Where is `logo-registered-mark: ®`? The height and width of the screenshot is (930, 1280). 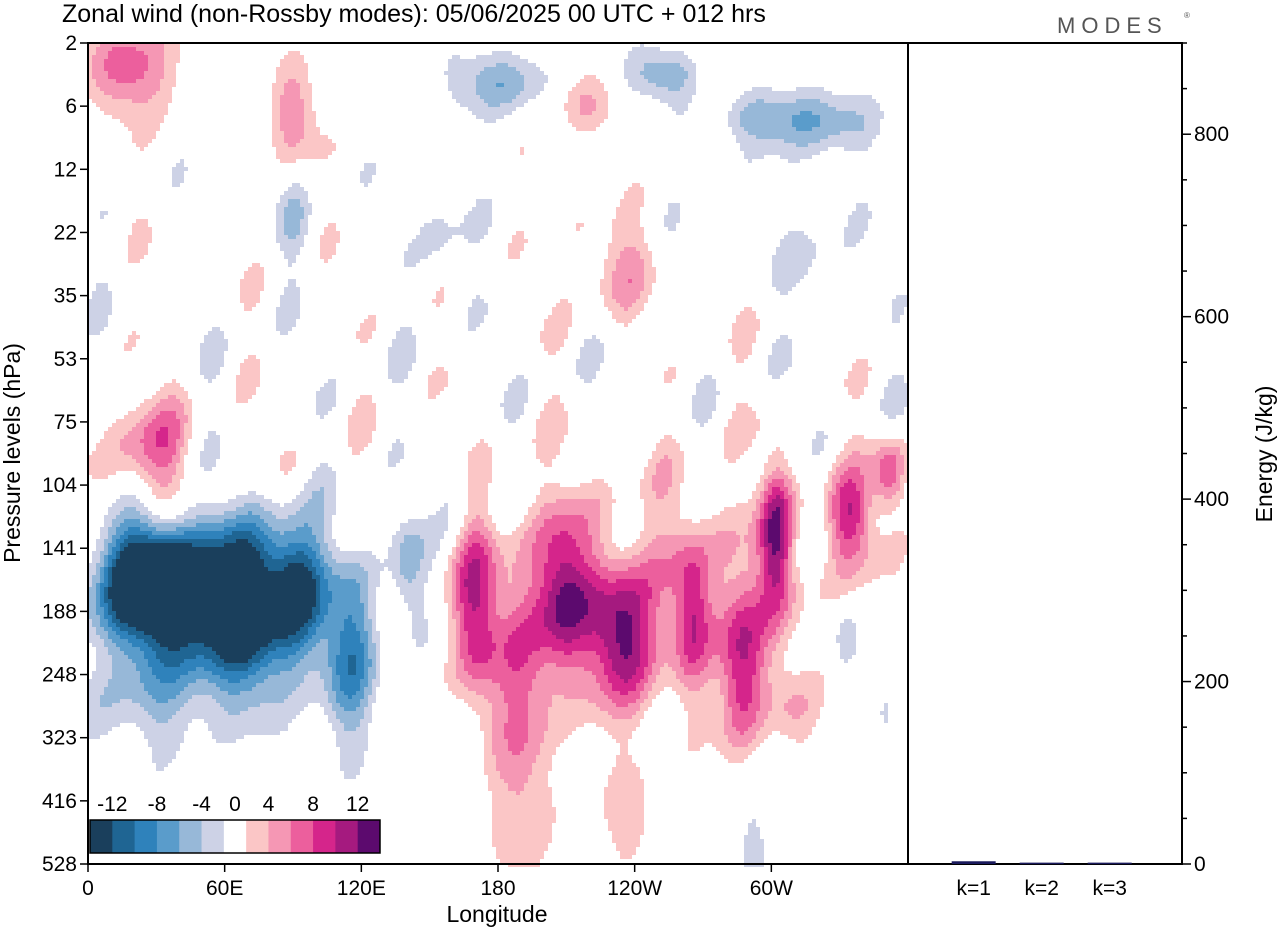 logo-registered-mark: ® is located at coordinates (1187, 15).